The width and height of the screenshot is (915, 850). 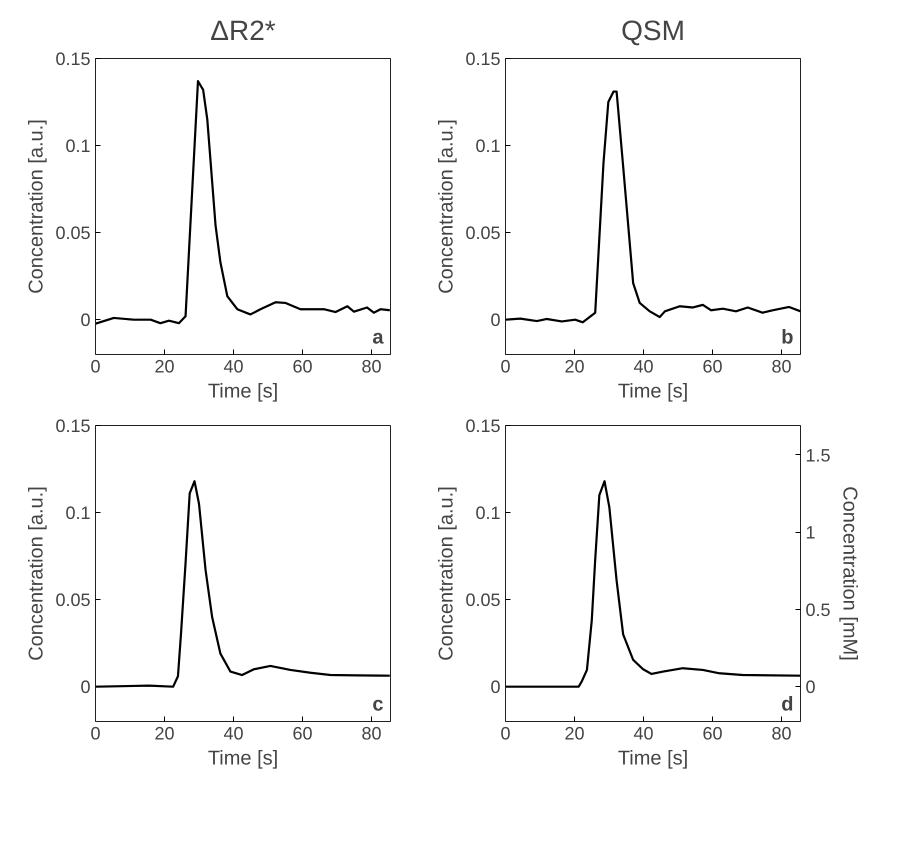 What do you see at coordinates (243, 30) in the screenshot?
I see `chart-title: ΔR2*` at bounding box center [243, 30].